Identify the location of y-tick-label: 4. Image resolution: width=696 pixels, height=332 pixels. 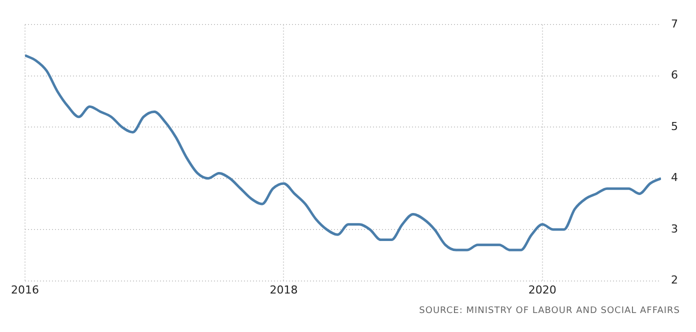
(674, 177).